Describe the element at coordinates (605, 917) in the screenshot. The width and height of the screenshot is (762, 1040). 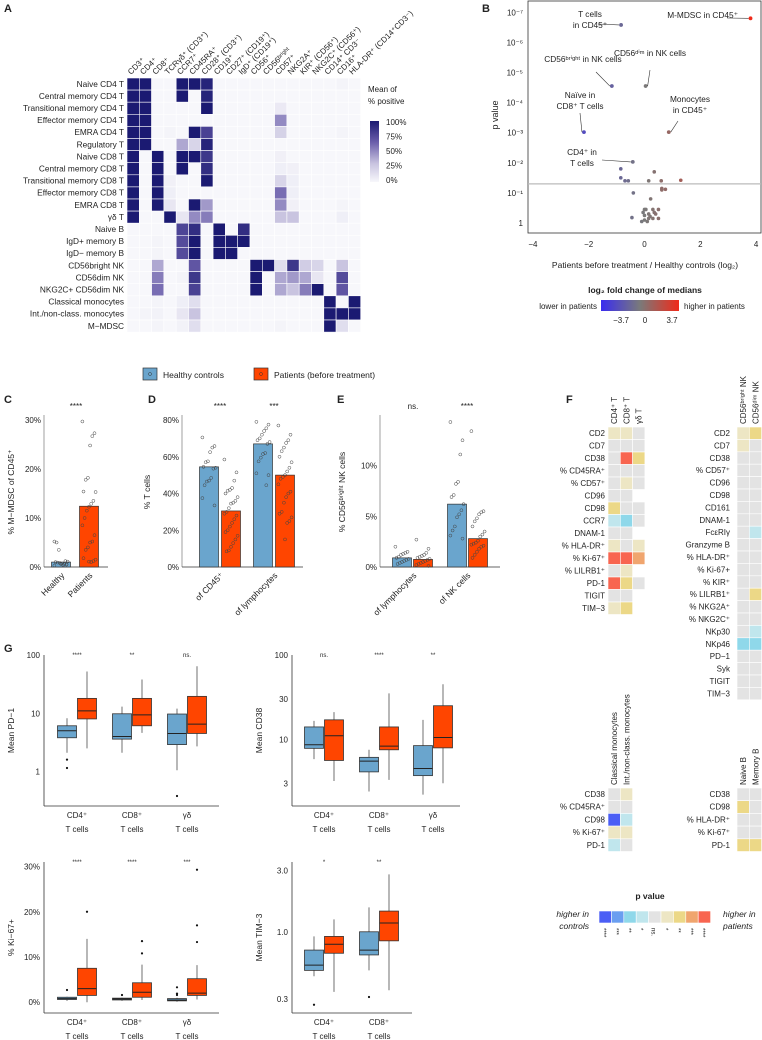
I see `legend-swatch` at that location.